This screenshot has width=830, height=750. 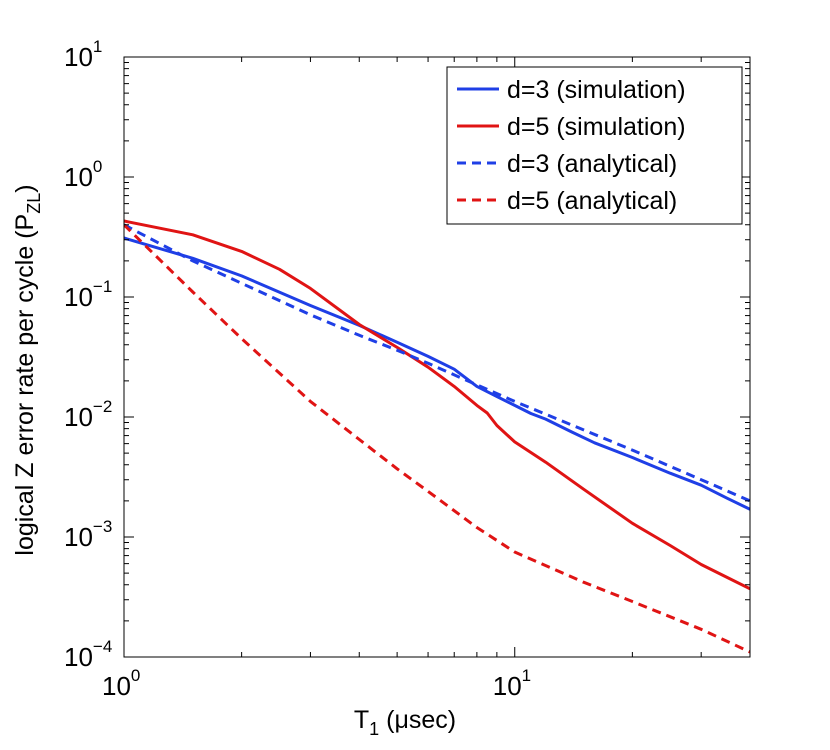 I want to click on y-axis-label: logical Z error rate per cycle (PZL), so click(x=27, y=369).